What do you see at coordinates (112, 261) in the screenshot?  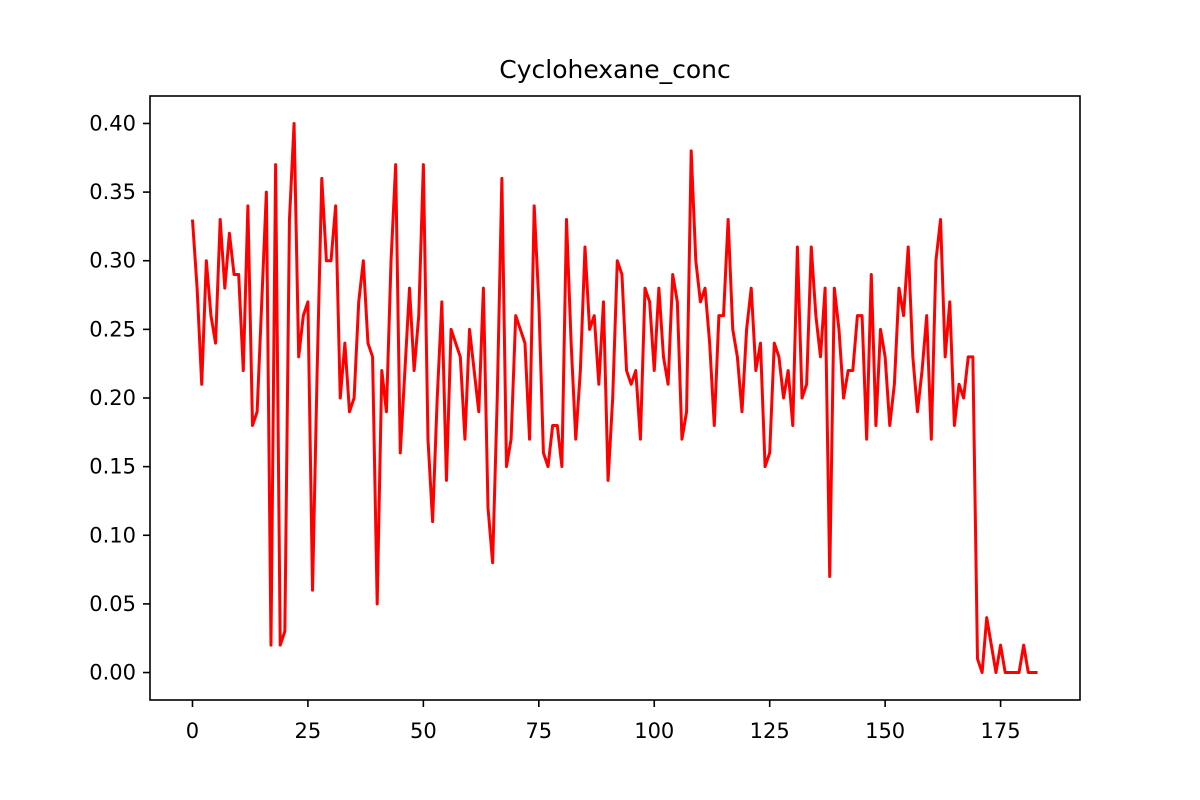 I see `y-tick-label: 0.30` at bounding box center [112, 261].